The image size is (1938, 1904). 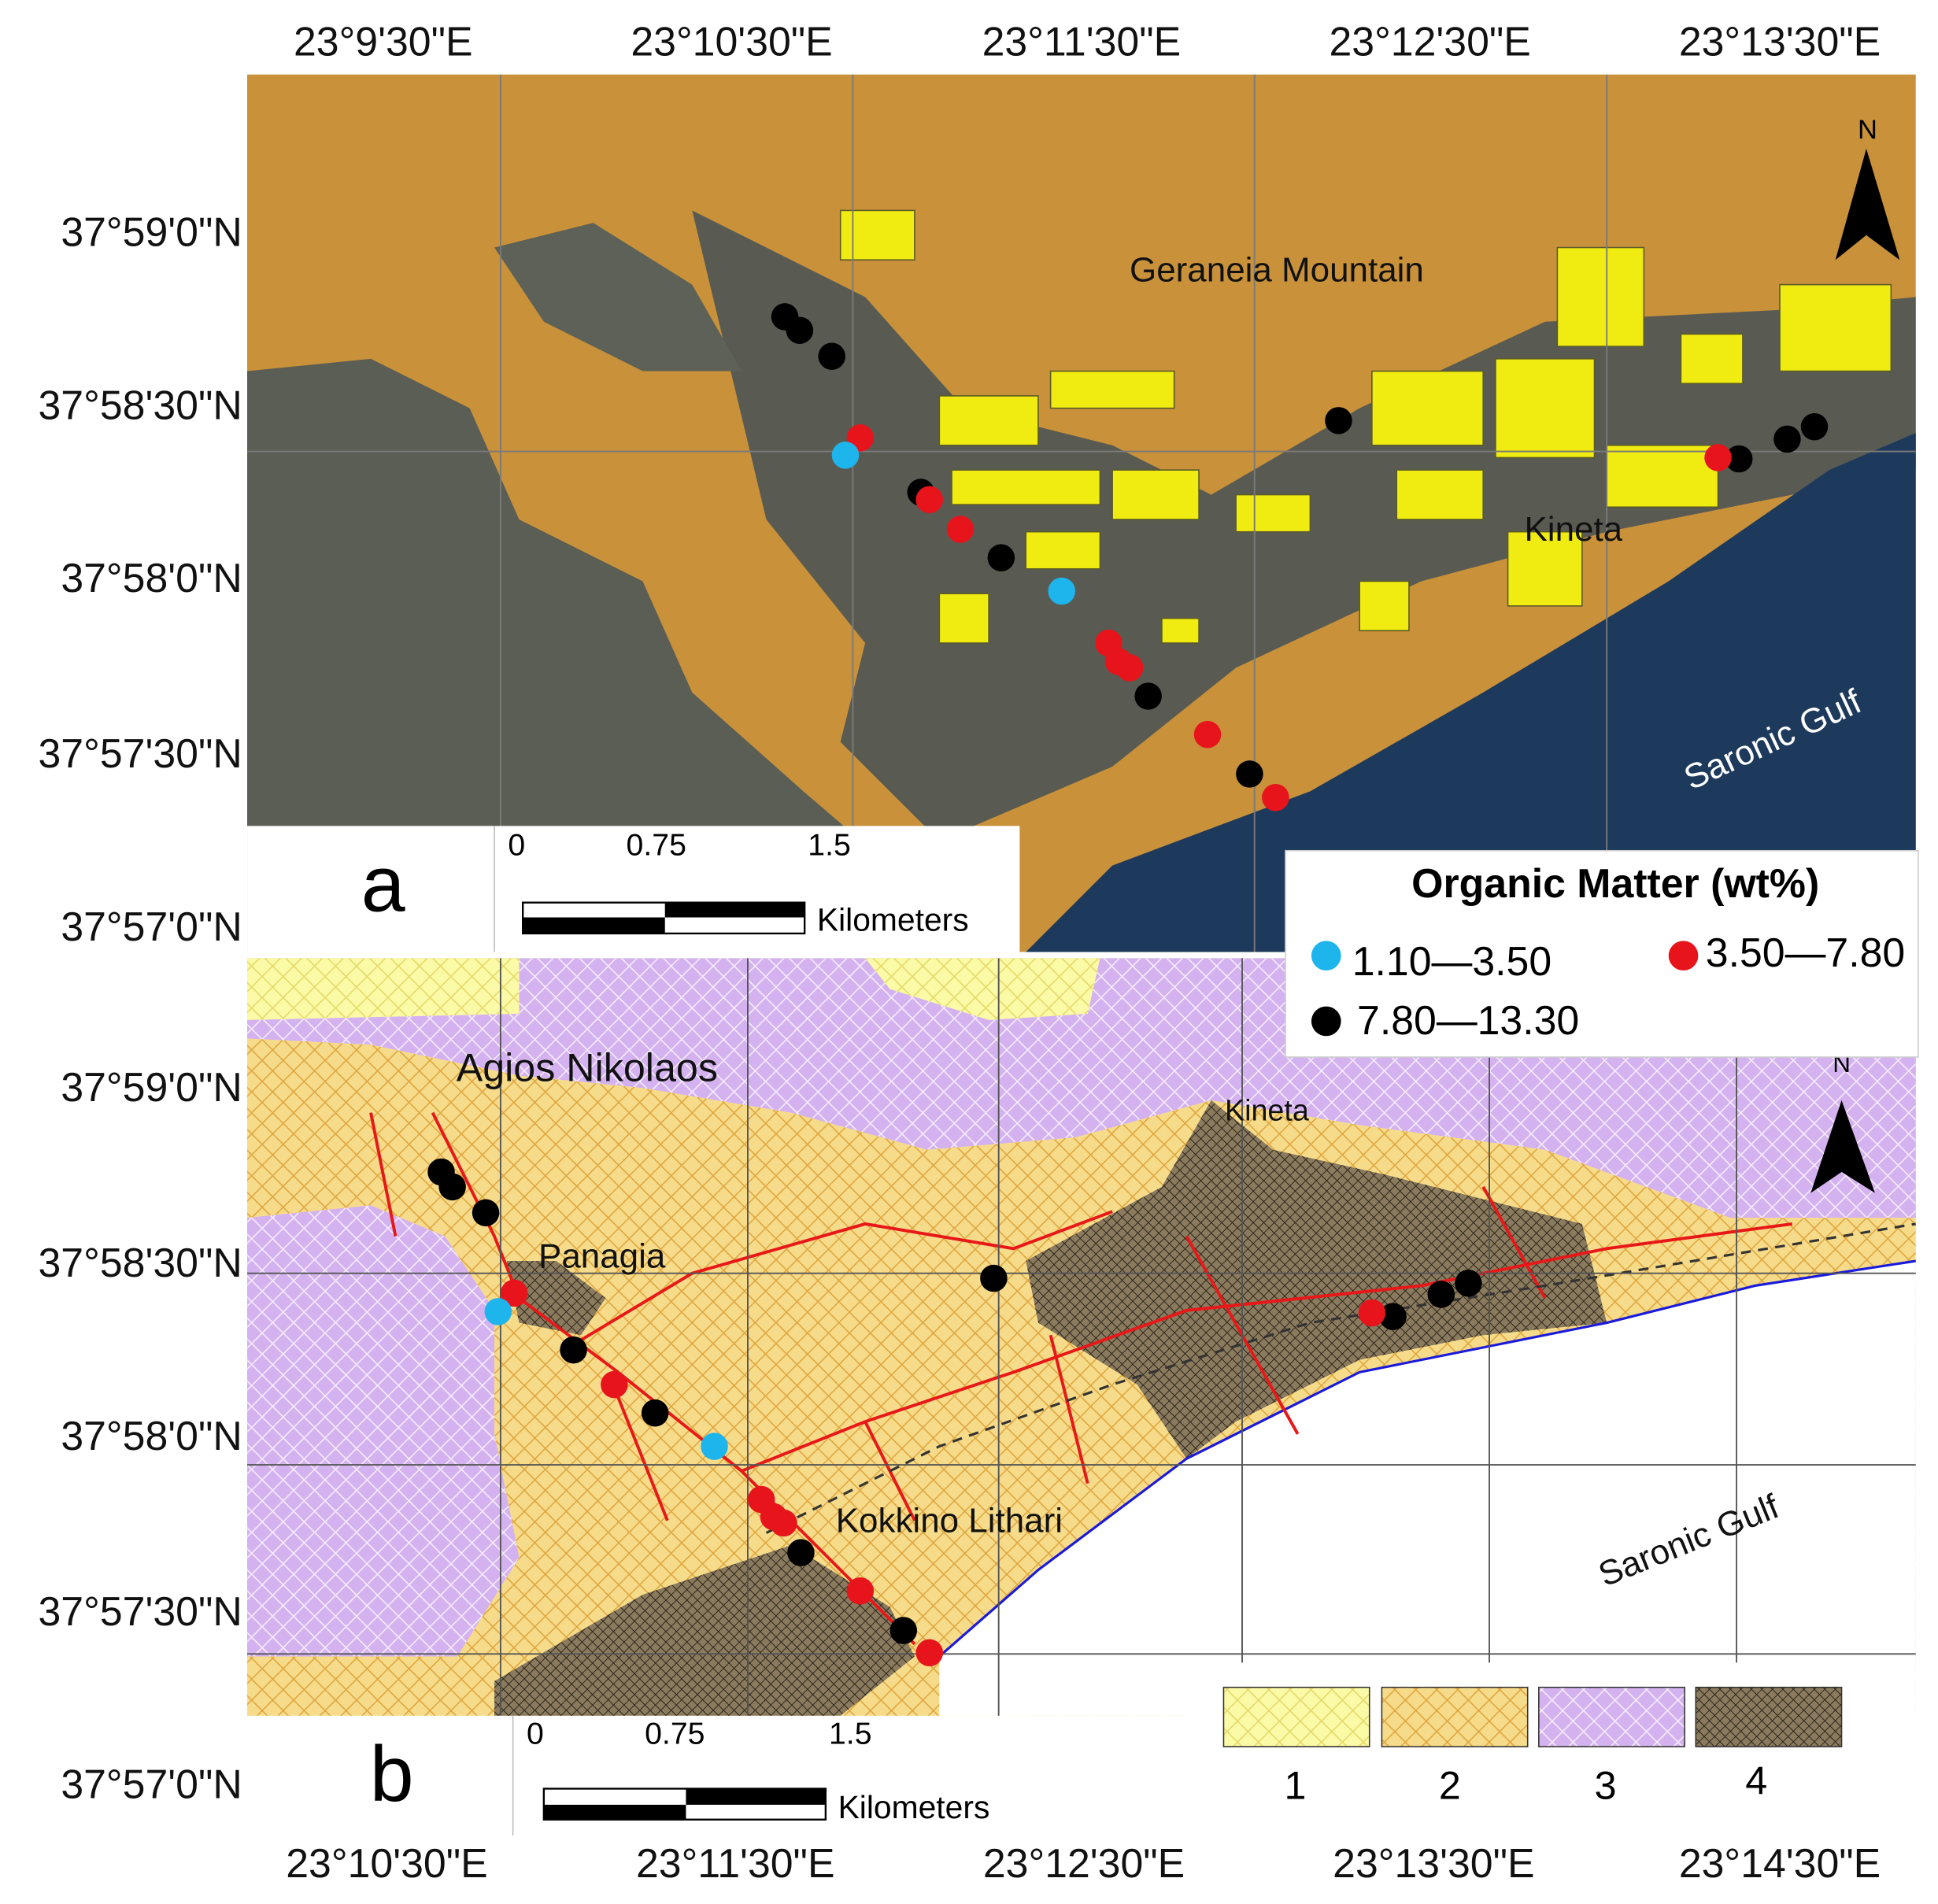 What do you see at coordinates (1450, 1786) in the screenshot?
I see `unit-label: 2` at bounding box center [1450, 1786].